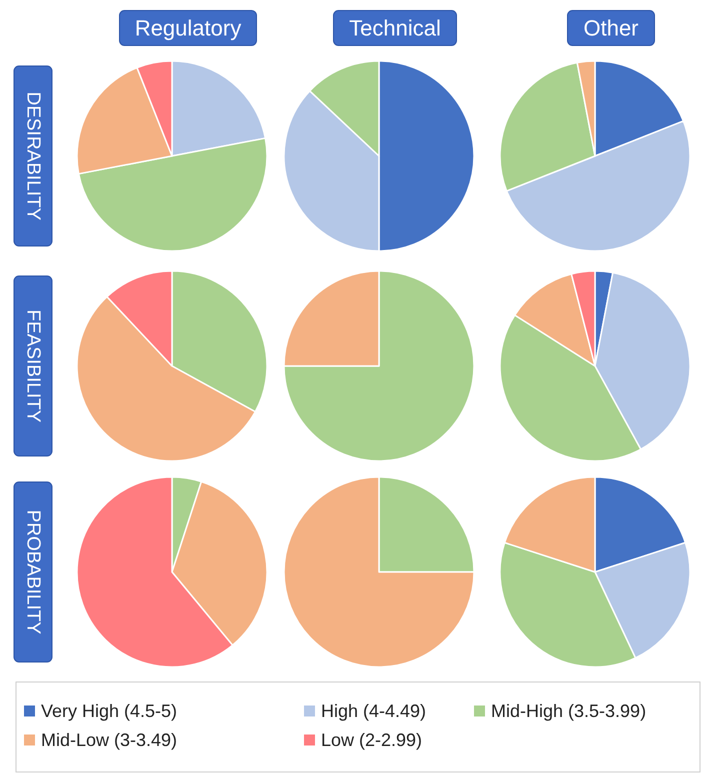 The image size is (703, 774). I want to click on legend-label: Mid-Low (3-3.49), so click(109, 740).